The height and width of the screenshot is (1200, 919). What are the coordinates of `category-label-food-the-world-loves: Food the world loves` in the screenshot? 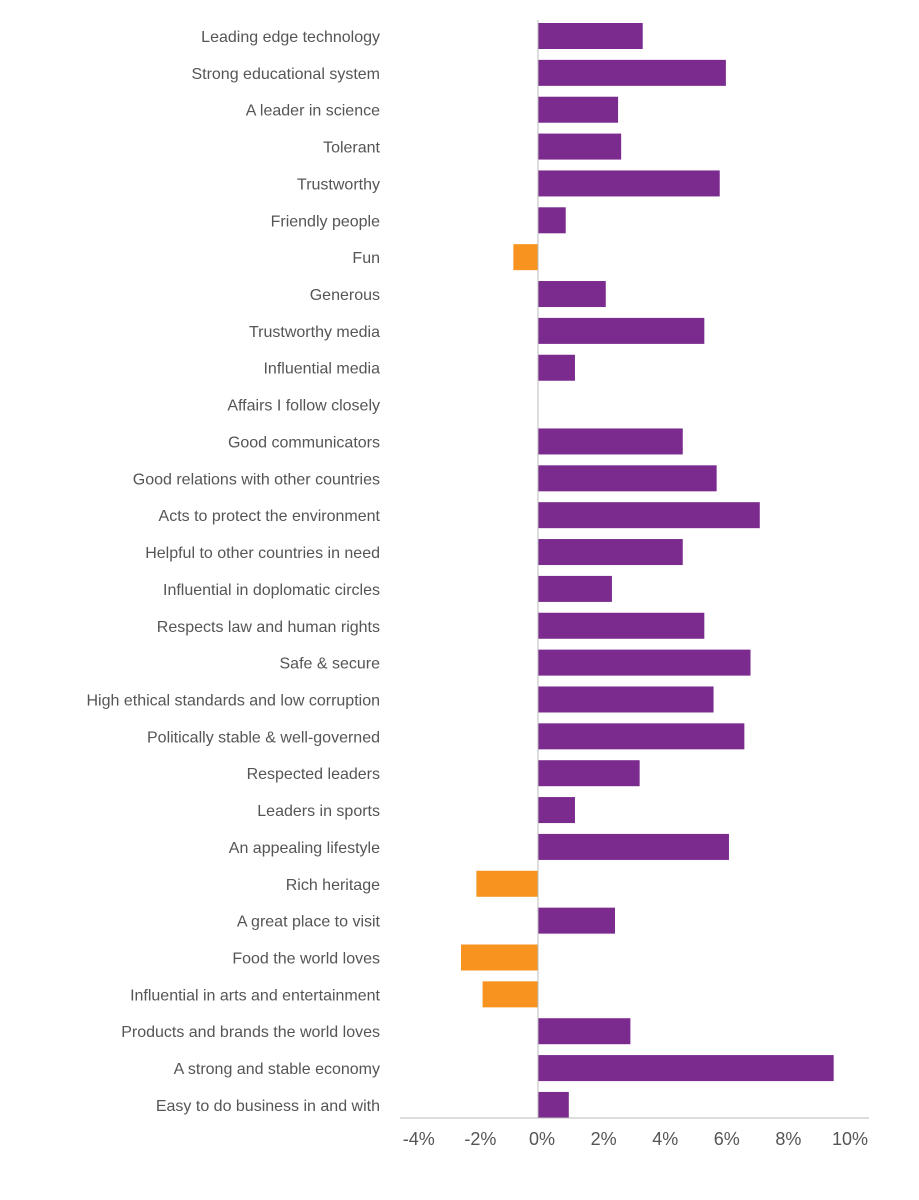 It's located at (306, 959).